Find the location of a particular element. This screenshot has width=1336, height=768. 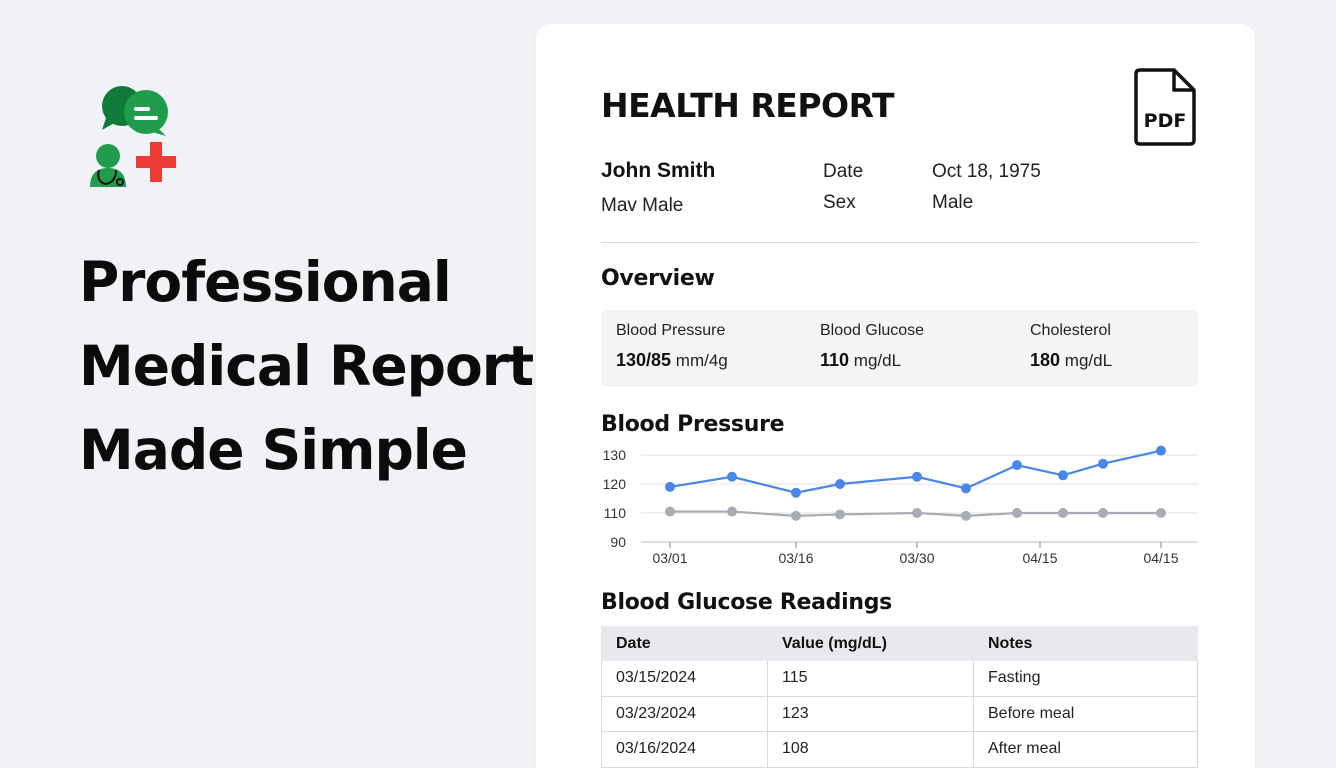

x-tick-label: 03/30 is located at coordinates (916, 558).